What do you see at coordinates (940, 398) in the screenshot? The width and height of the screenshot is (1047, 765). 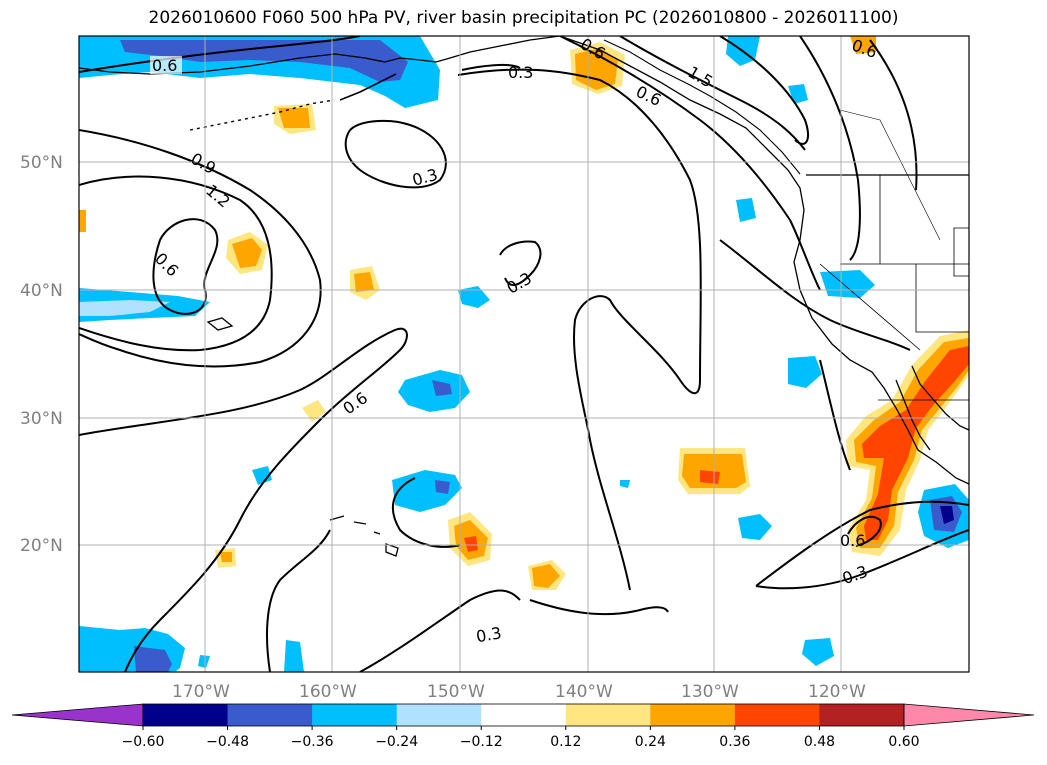 I see `gulf-coast` at bounding box center [940, 398].